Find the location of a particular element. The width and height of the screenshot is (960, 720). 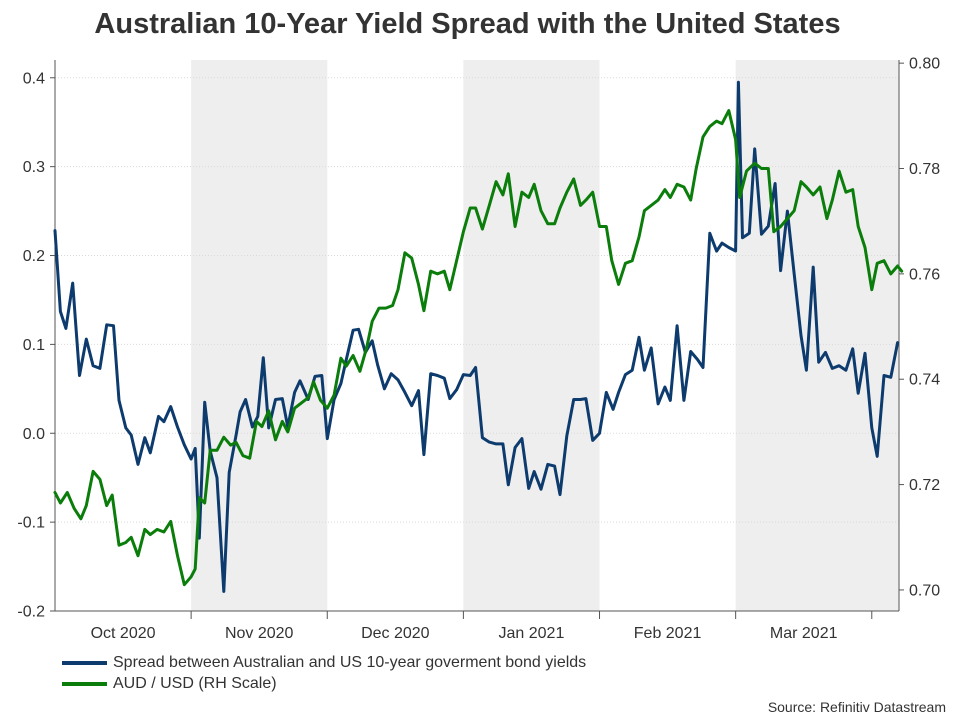

left-tick-label: 0.4 is located at coordinates (34, 78).